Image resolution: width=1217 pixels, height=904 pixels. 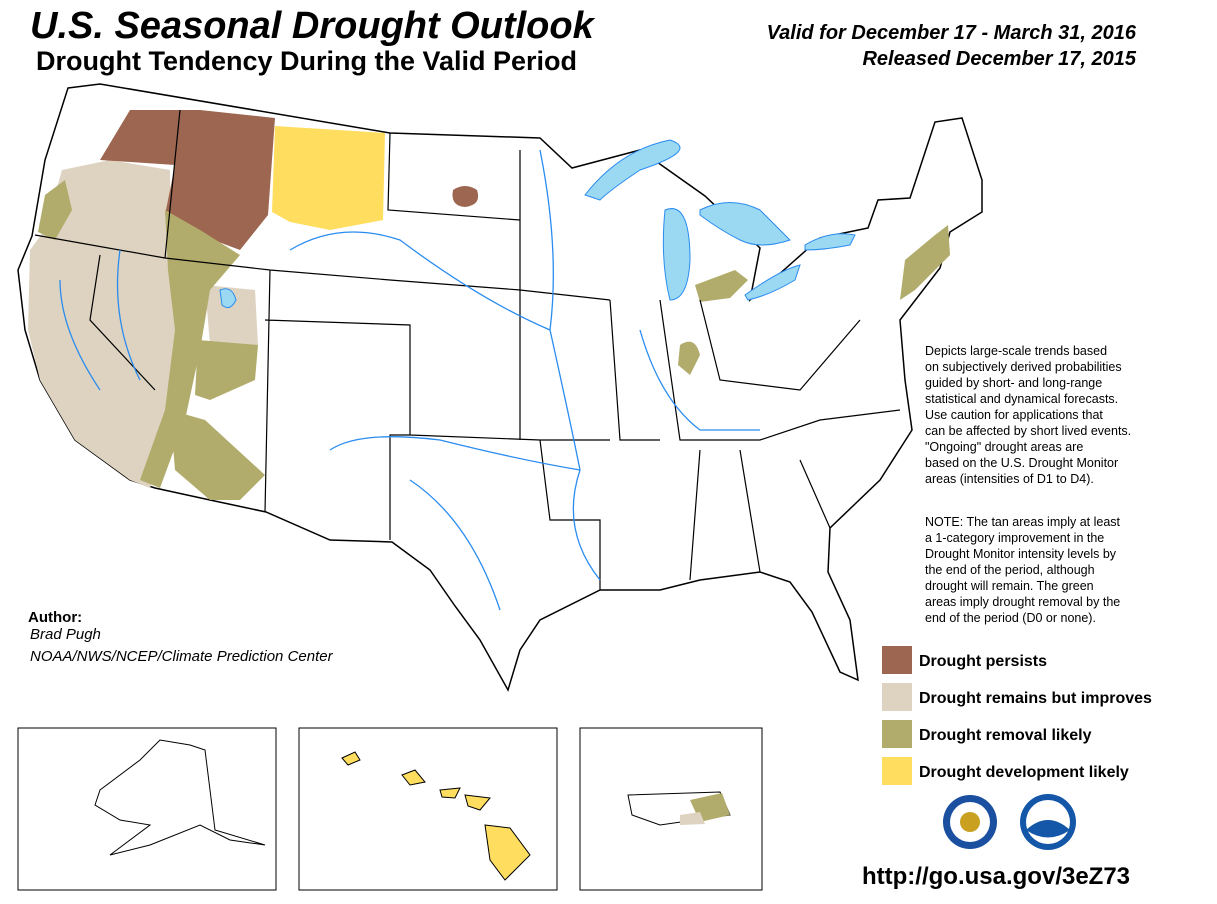 I want to click on great-lakes, so click(x=720, y=220).